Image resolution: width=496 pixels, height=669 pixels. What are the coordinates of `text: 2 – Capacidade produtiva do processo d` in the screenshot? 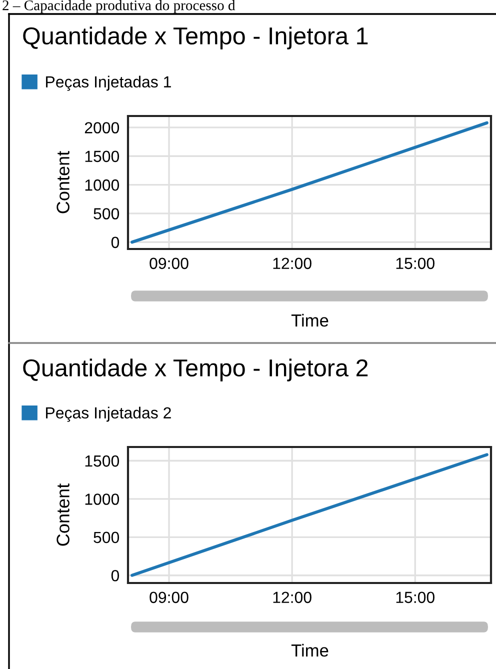 It's located at (119, 7).